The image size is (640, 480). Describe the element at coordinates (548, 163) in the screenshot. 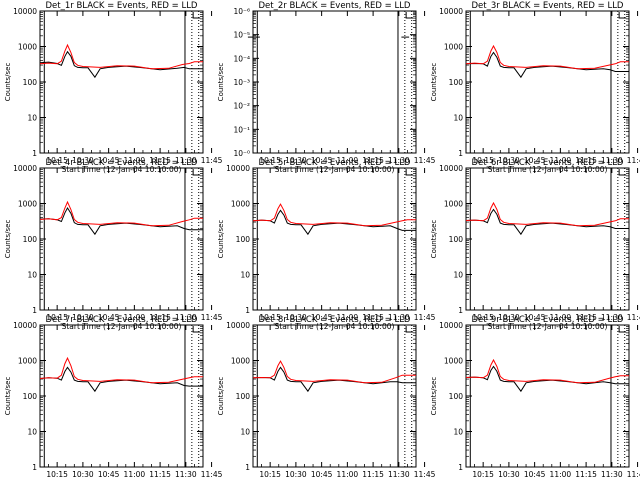

I see `panel-title: Det_6r BLACK = Events, RED = LLD` at that location.